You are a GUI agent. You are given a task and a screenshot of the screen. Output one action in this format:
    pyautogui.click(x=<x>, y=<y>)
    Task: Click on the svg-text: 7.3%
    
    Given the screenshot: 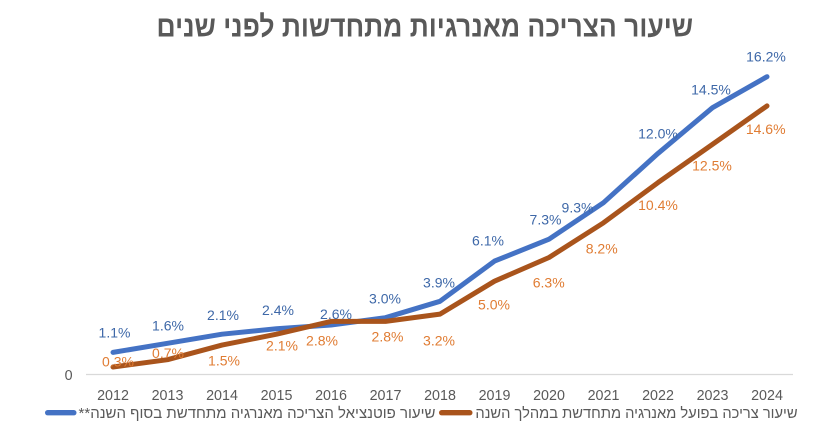 What is the action you would take?
    pyautogui.click(x=546, y=219)
    